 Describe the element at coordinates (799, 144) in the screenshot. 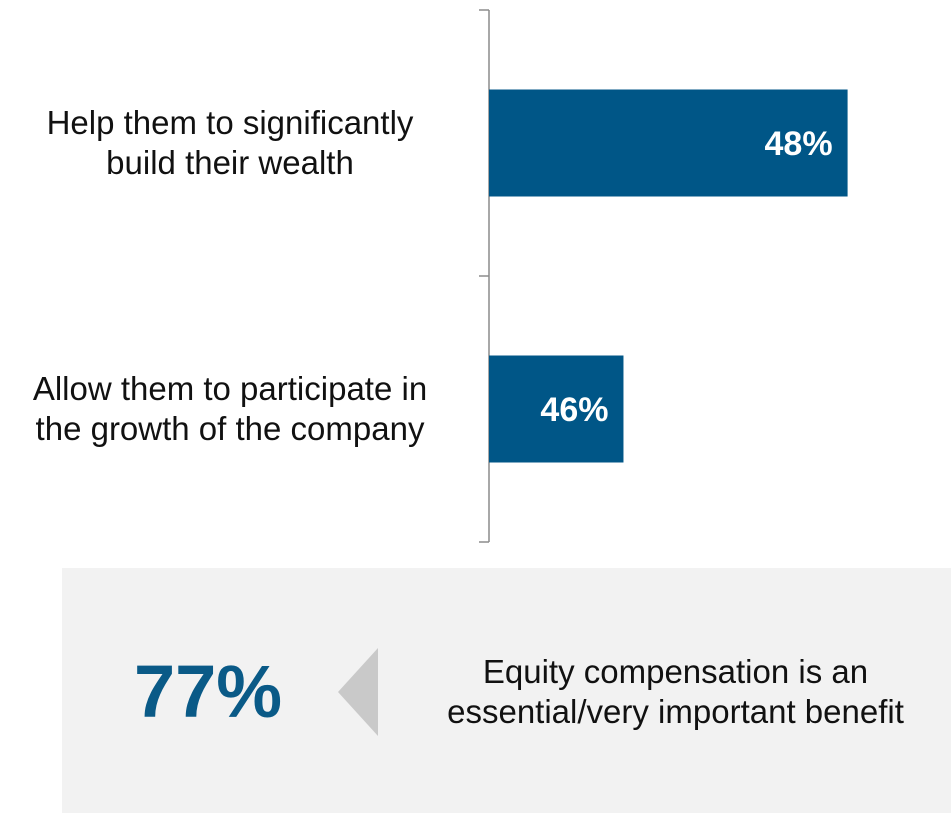

I see `bar-value-label: 48%` at that location.